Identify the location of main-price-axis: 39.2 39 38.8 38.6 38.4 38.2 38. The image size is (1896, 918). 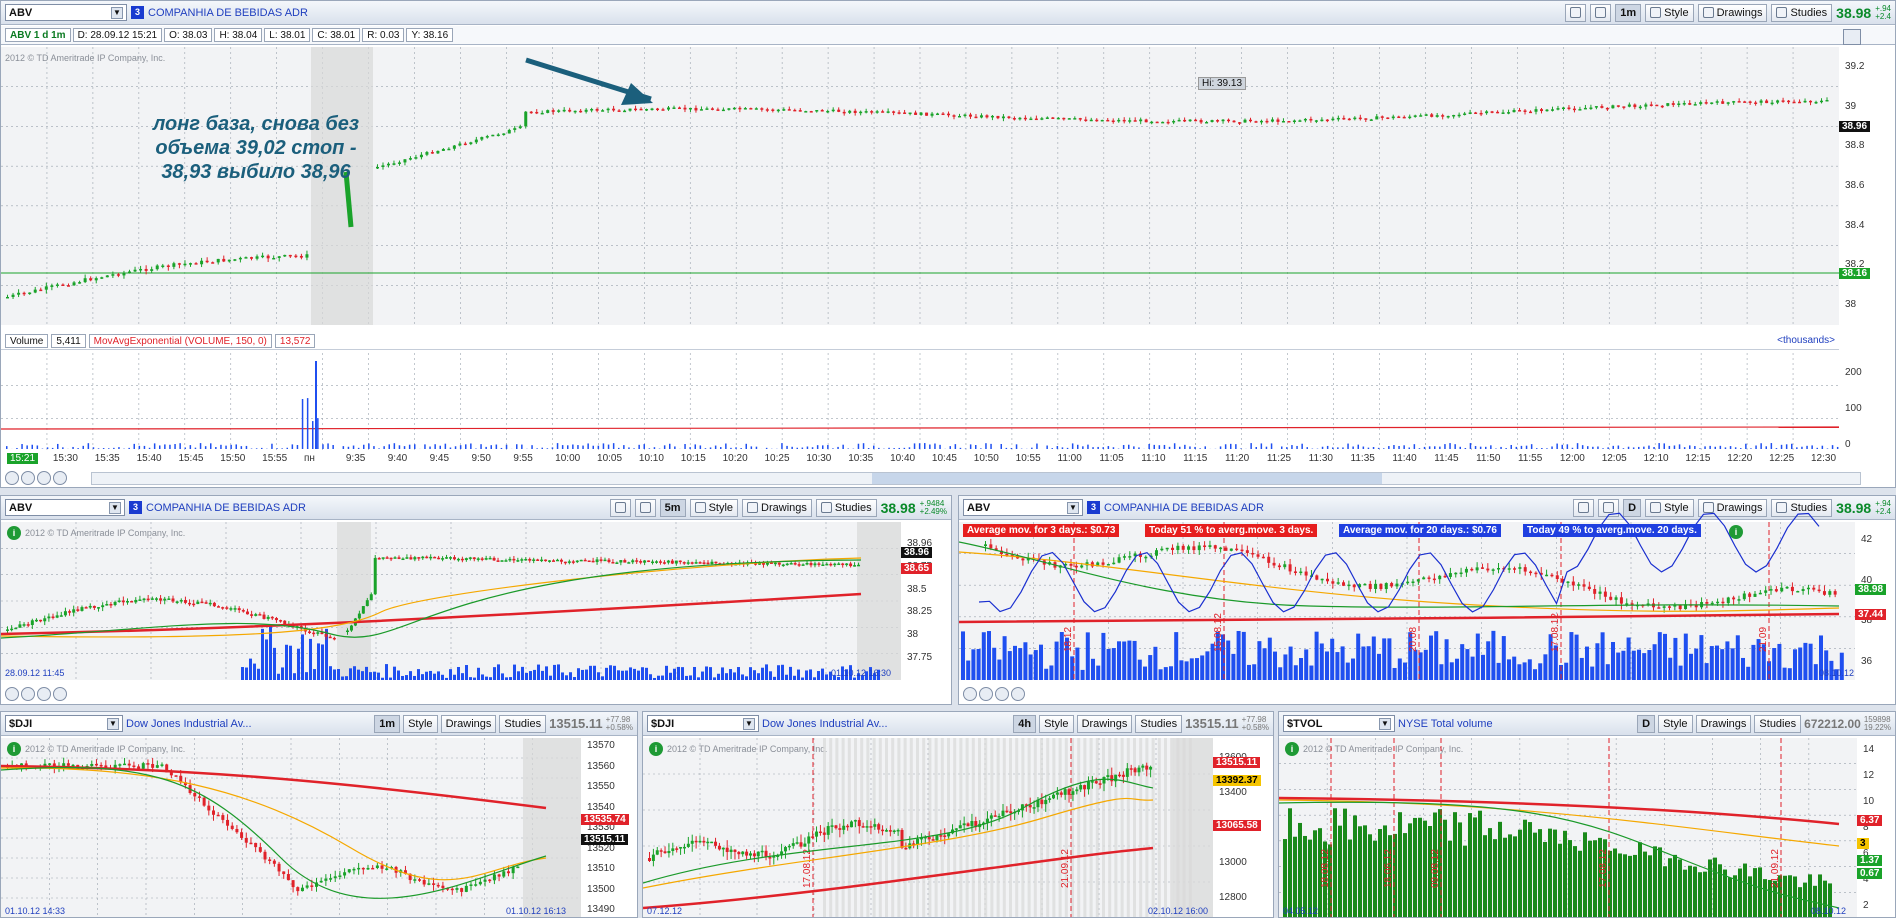
(1859, 186).